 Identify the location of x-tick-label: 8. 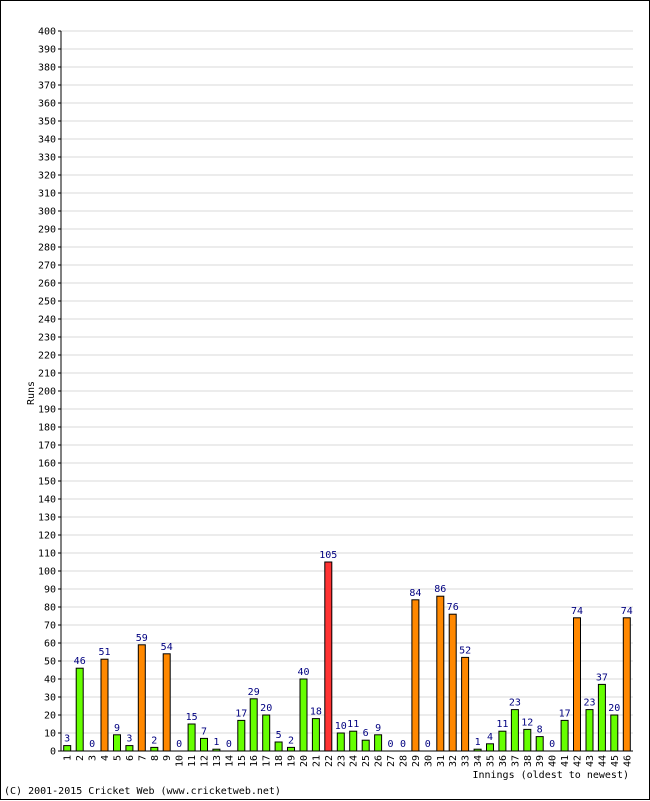
(155, 758).